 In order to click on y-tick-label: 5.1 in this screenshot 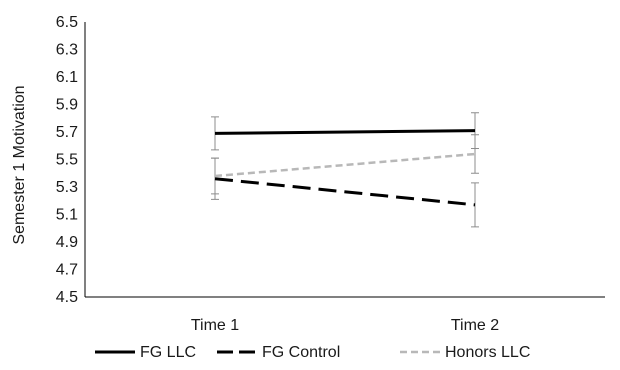, I will do `click(67, 215)`.